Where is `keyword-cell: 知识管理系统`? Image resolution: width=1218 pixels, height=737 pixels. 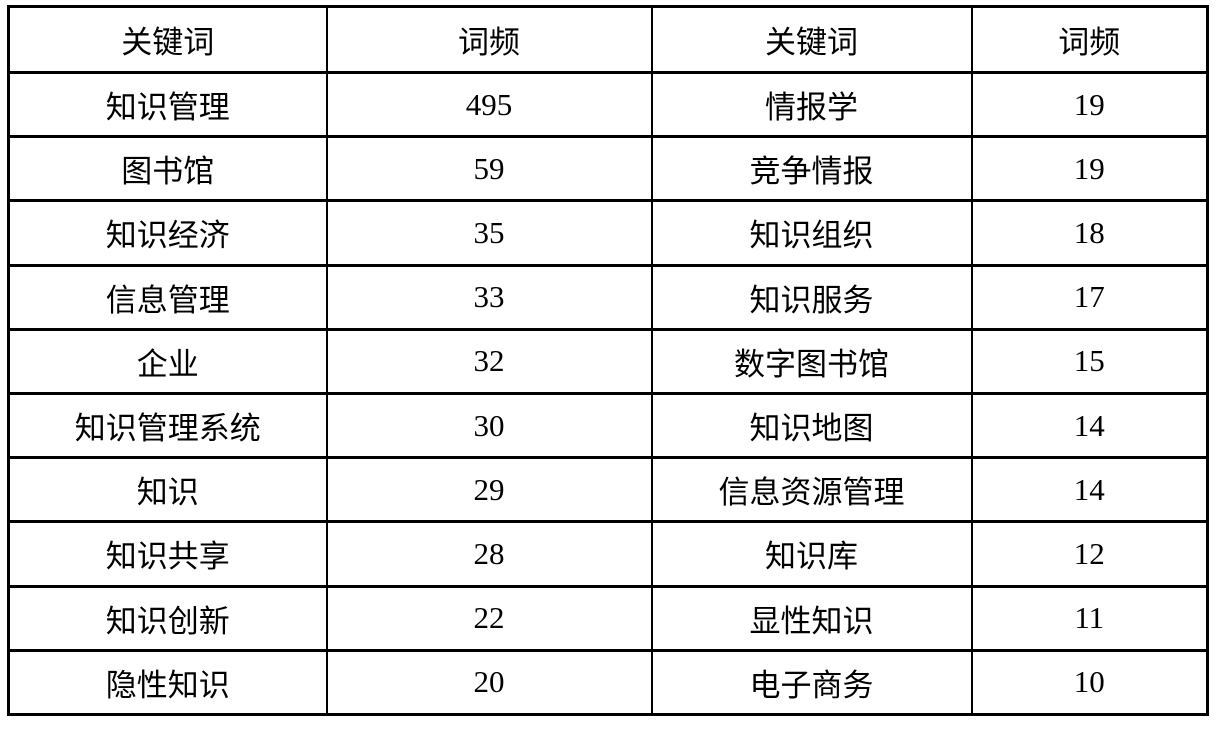
keyword-cell: 知识管理系统 is located at coordinates (167, 425).